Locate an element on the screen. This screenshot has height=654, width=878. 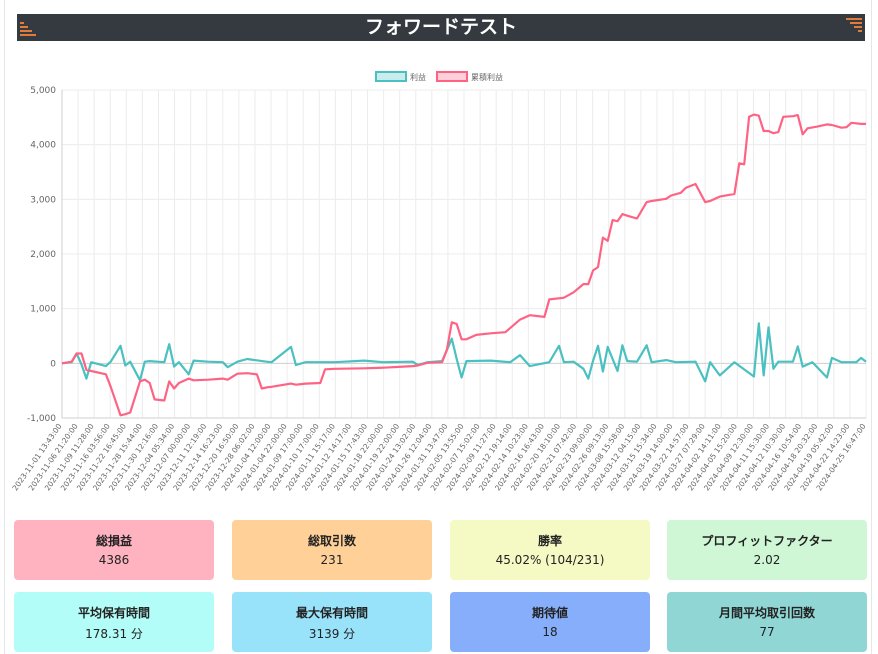
stat-card: 総損益 4386 is located at coordinates (114, 550).